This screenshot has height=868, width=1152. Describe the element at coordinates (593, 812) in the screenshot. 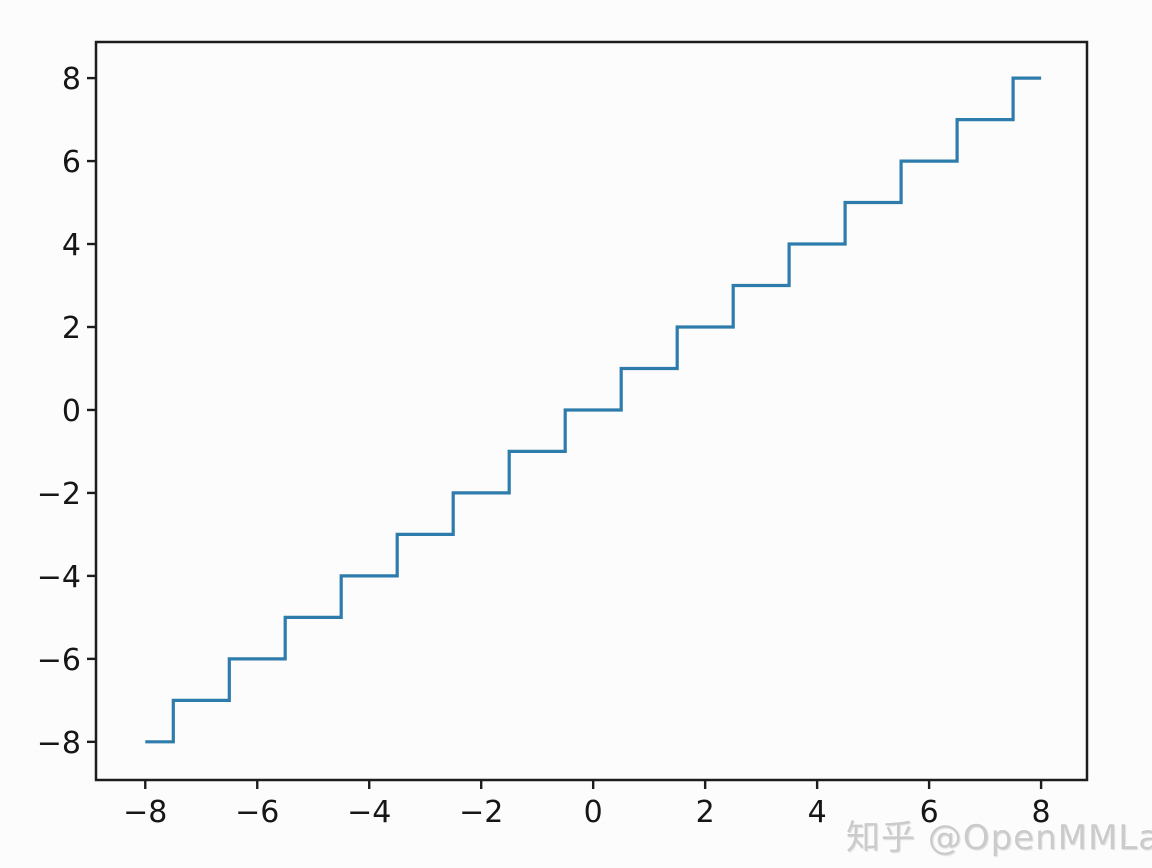

I see `x-tick-label: 0` at that location.